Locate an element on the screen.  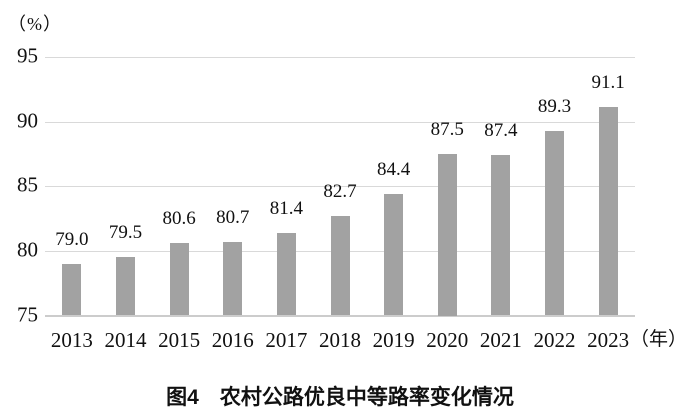
bar-value-label: 79.5 is located at coordinates (125, 233).